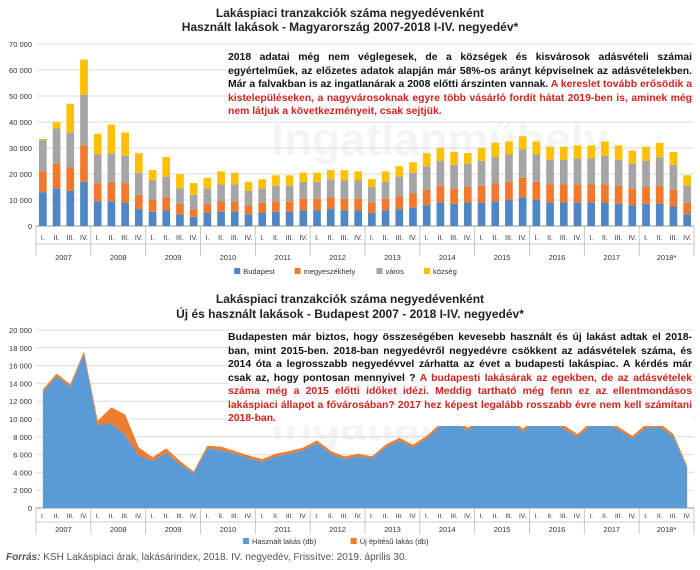 The width and height of the screenshot is (700, 570). Describe the element at coordinates (284, 541) in the screenshot. I see `legend-label: Használt lakás (db)` at that location.